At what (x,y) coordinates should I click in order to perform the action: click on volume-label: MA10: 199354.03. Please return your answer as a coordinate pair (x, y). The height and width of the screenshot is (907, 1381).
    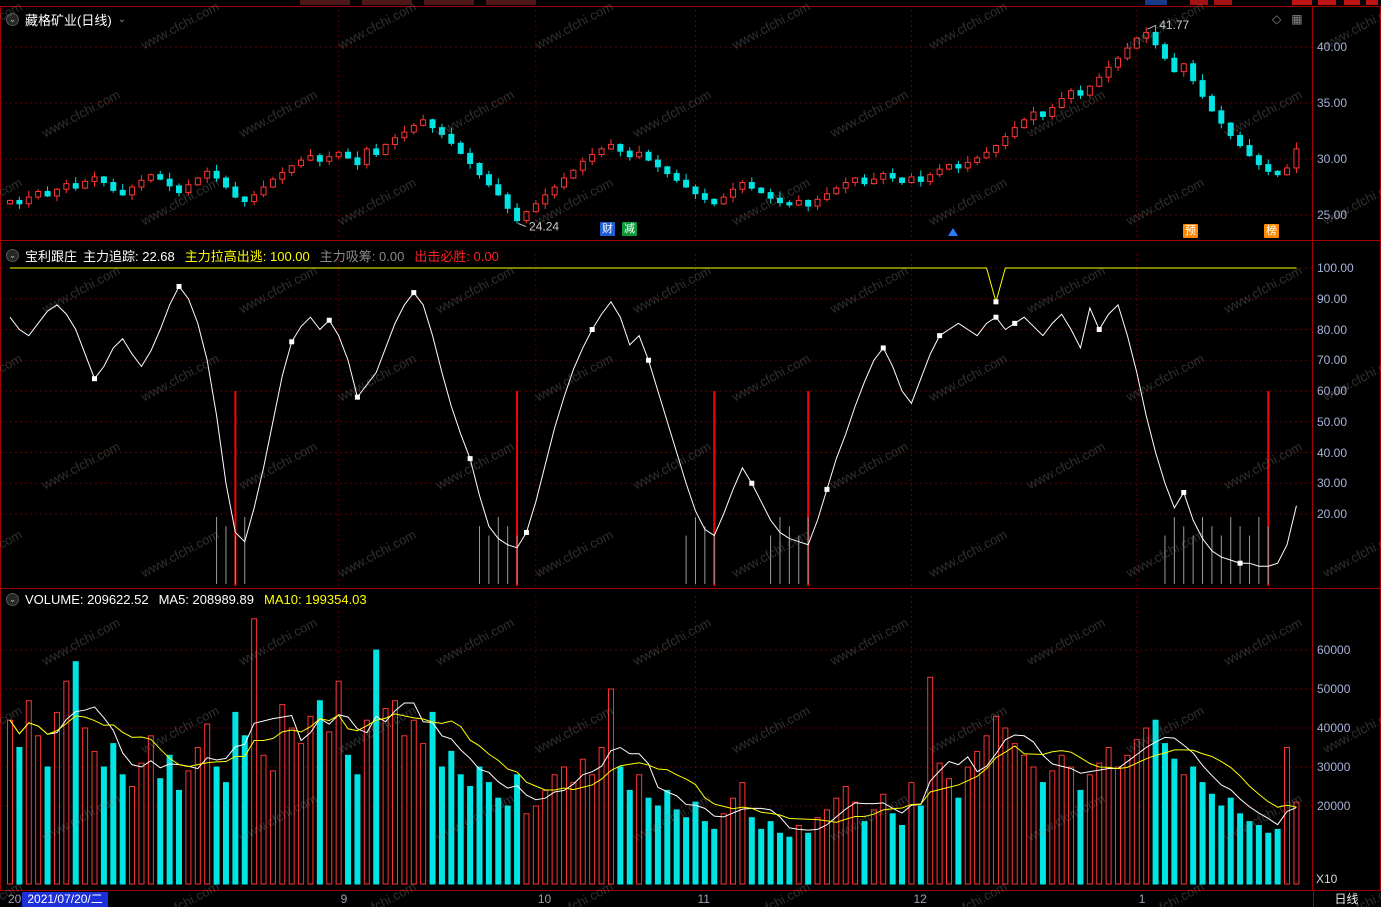
    Looking at the image, I should click on (315, 599).